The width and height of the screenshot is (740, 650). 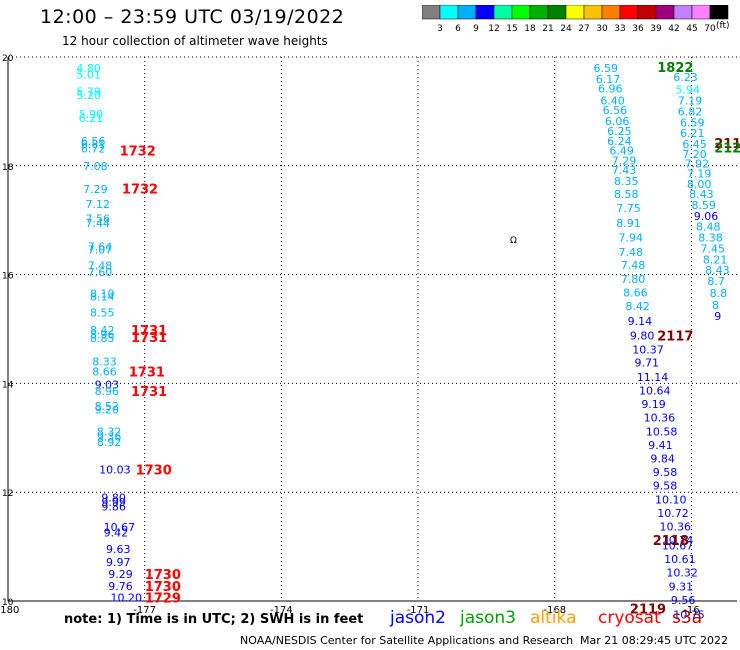 What do you see at coordinates (631, 238) in the screenshot?
I see `wave-height-label: 7.94` at bounding box center [631, 238].